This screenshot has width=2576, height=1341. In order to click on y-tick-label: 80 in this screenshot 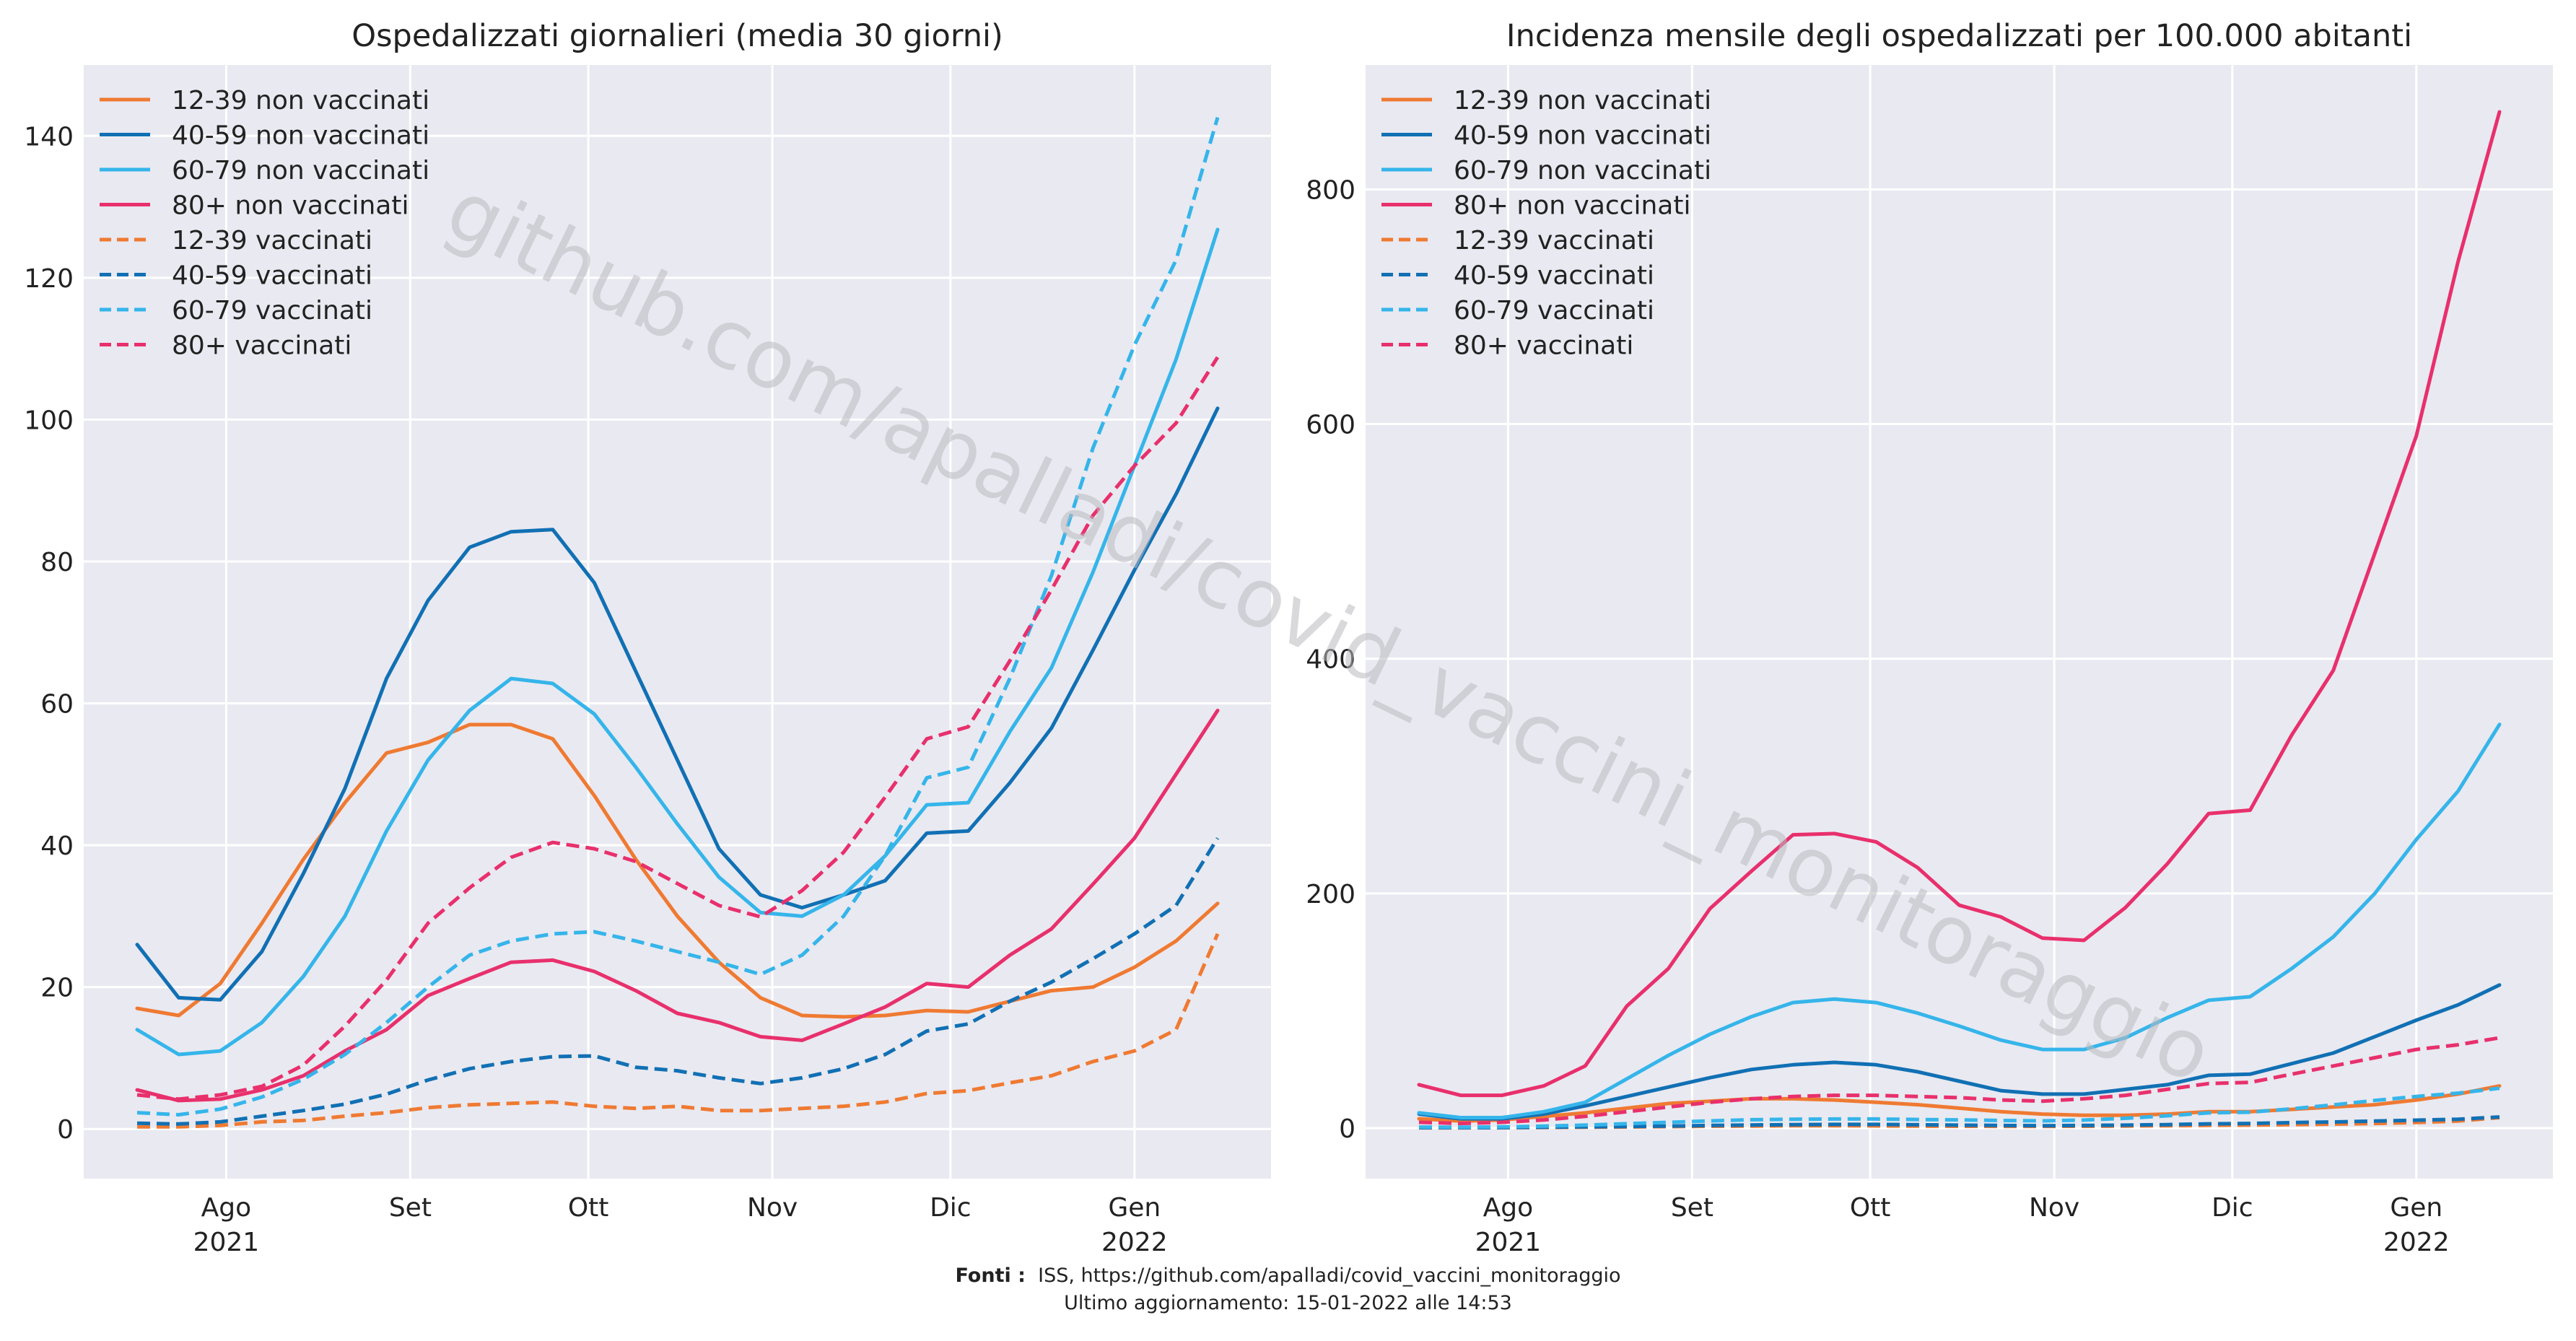, I will do `click(57, 562)`.